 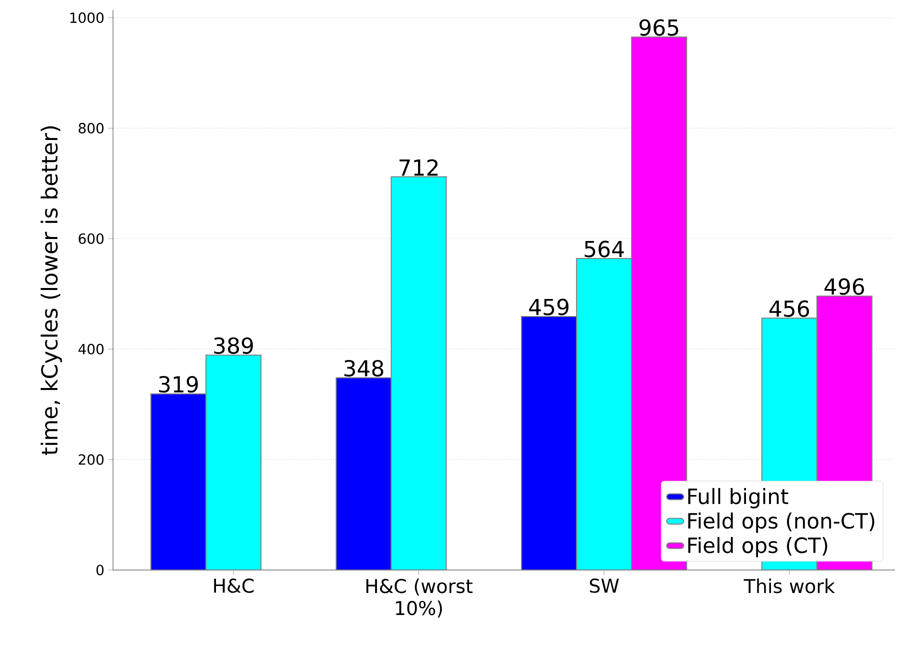 What do you see at coordinates (604, 585) in the screenshot?
I see `x-tick-label: SW` at bounding box center [604, 585].